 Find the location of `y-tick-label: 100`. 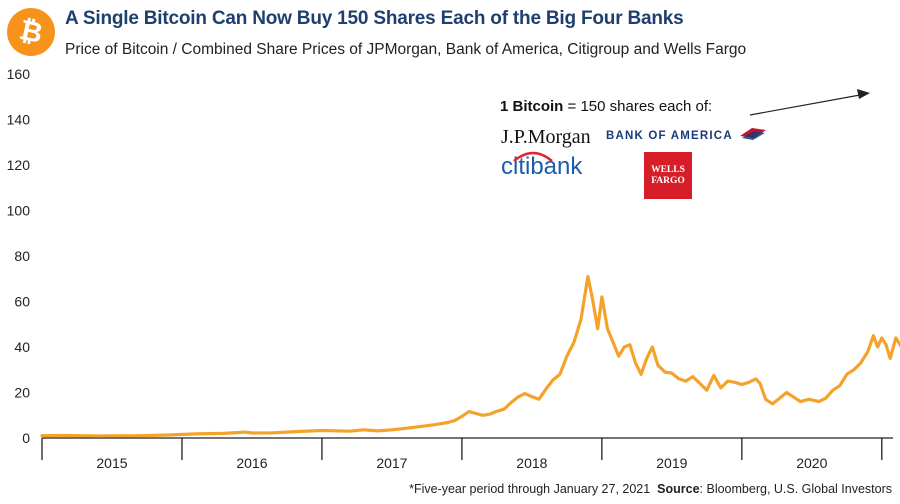

y-tick-label: 100 is located at coordinates (19, 211).